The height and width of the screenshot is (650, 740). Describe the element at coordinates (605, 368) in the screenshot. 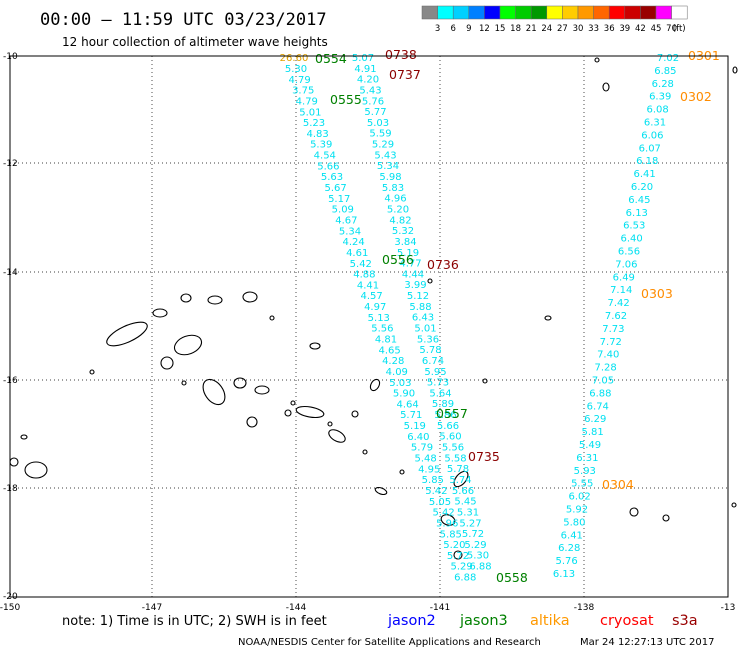

I see `swh-value-label: 7.28` at that location.